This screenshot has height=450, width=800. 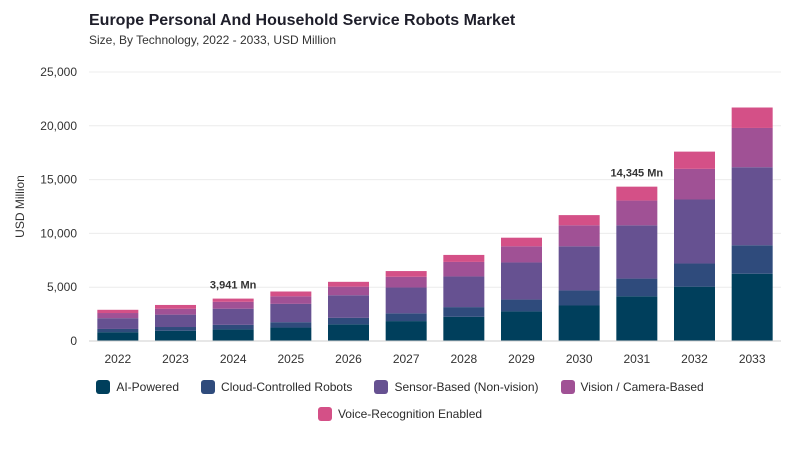 I want to click on x-tick-label: 2023, so click(x=175, y=359).